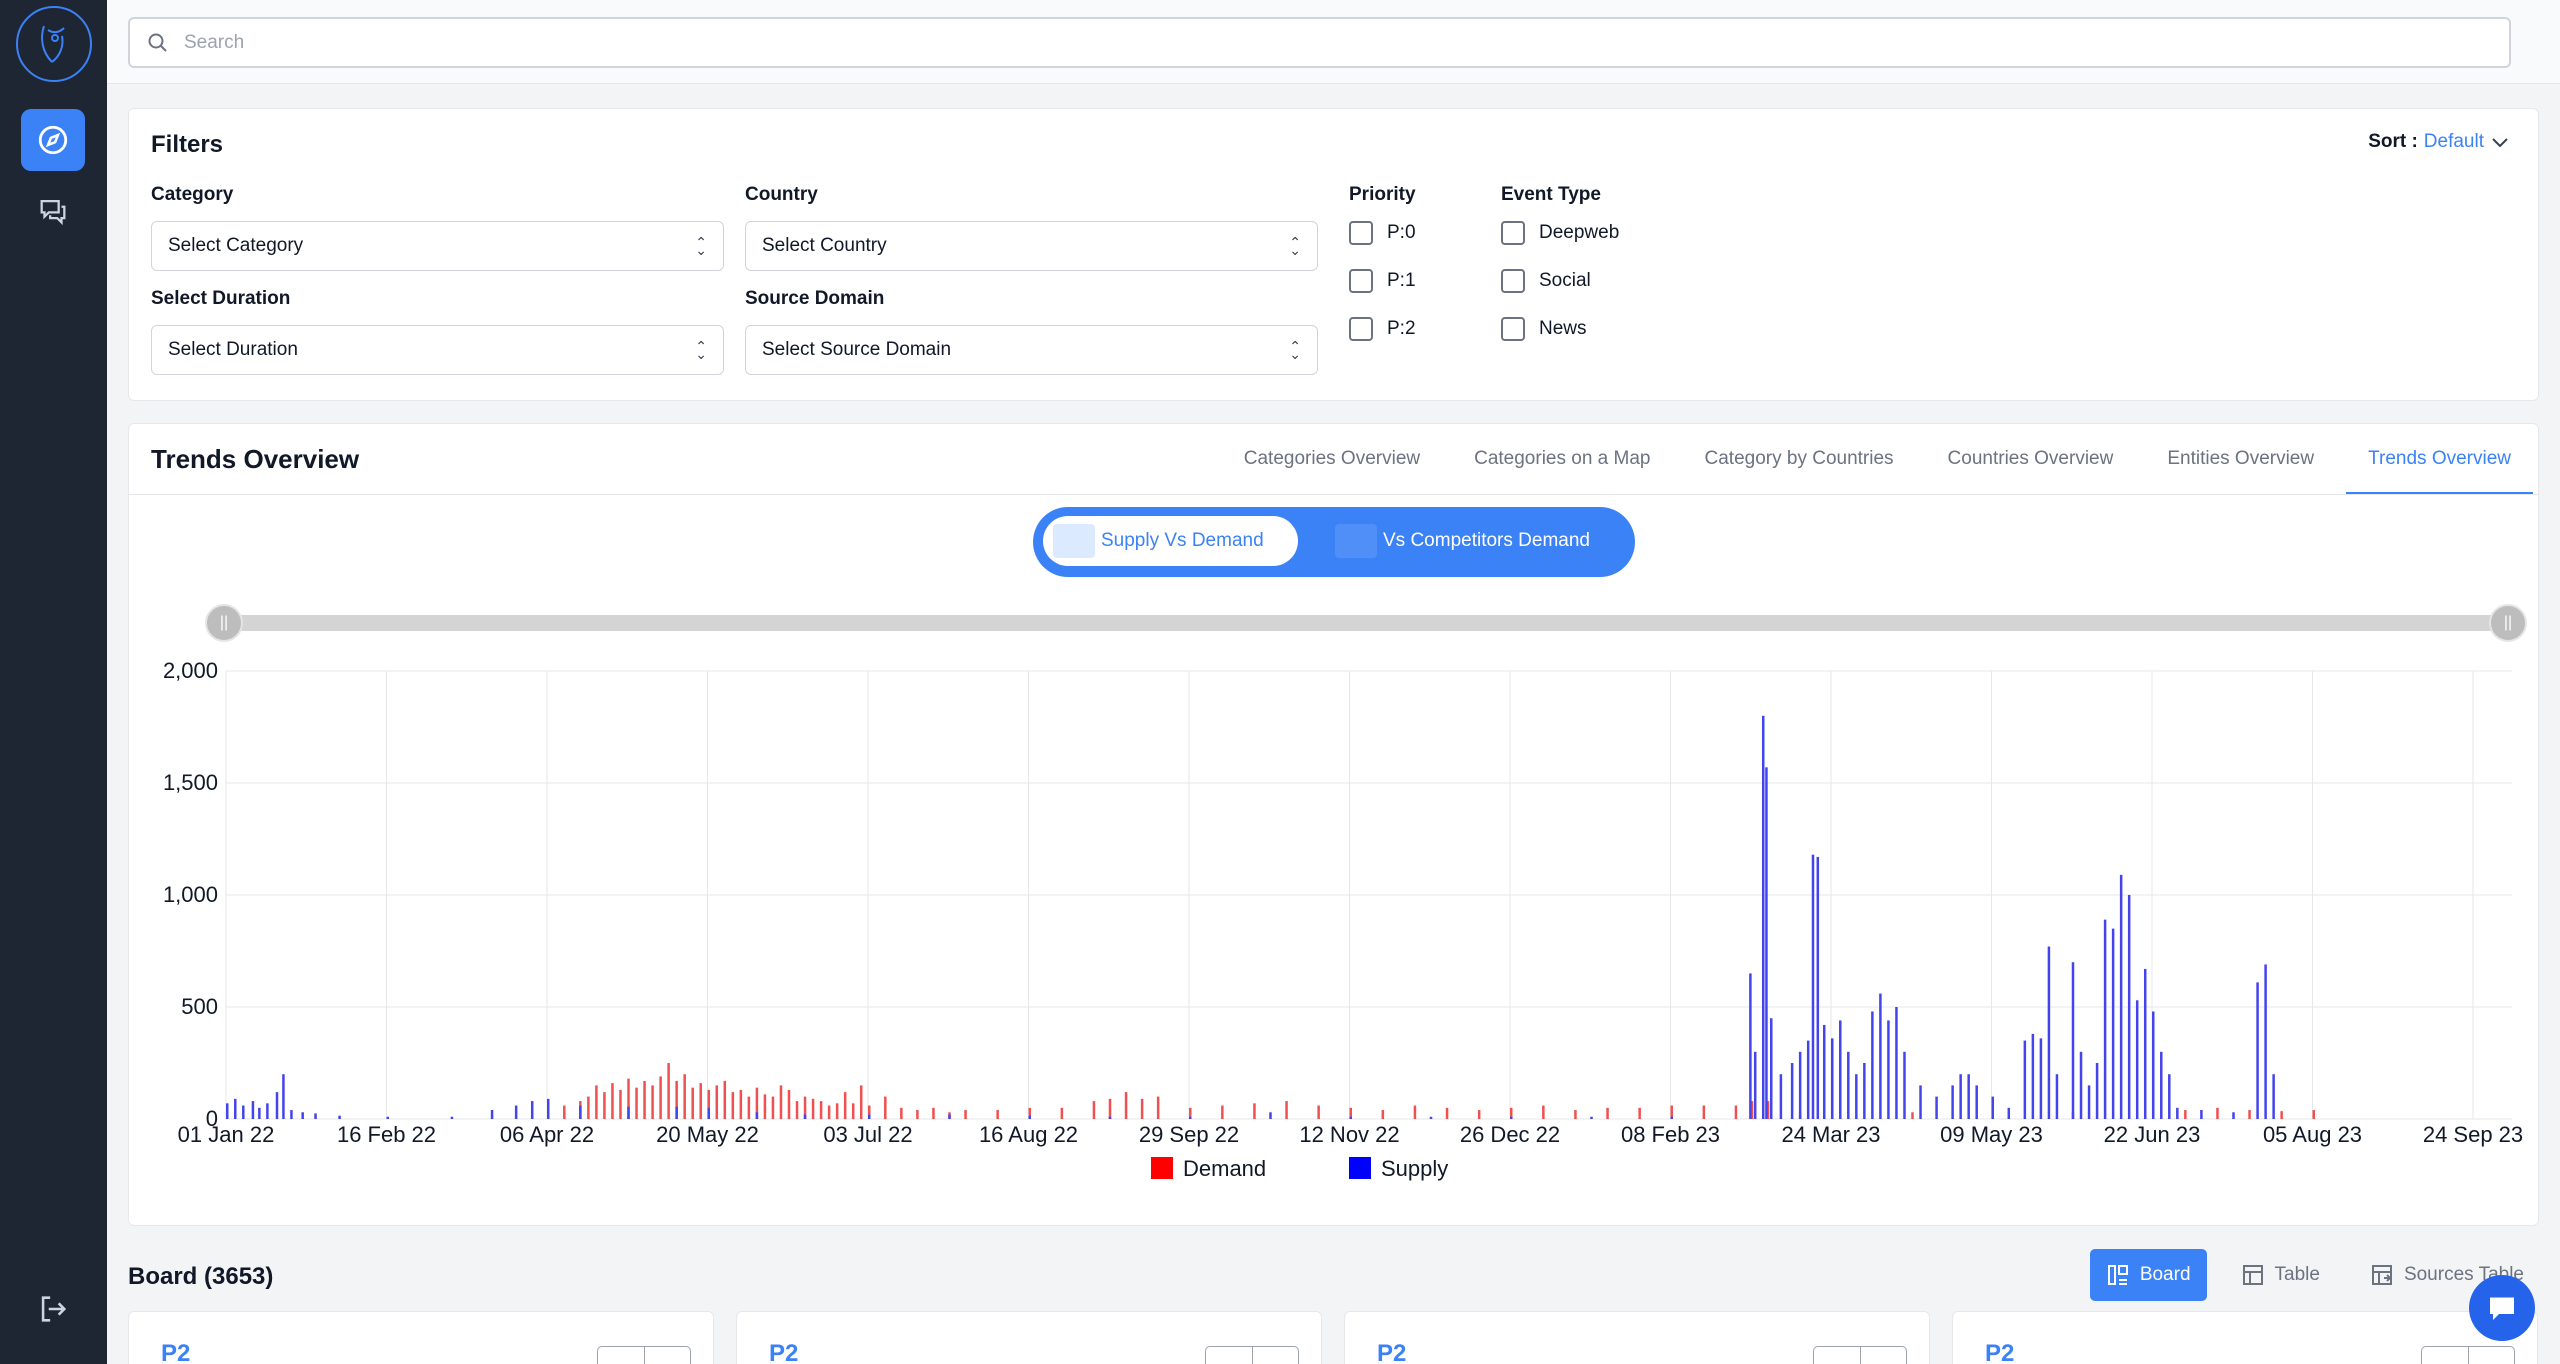 The height and width of the screenshot is (1364, 2560). I want to click on view-table-button: Table, so click(2280, 1275).